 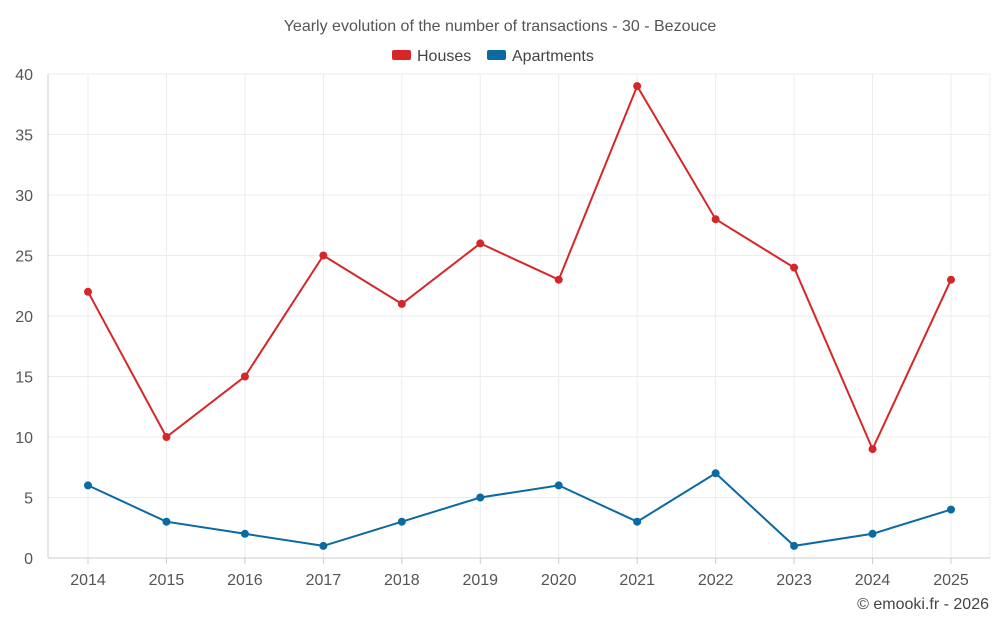 What do you see at coordinates (923, 604) in the screenshot?
I see `credit-text: © emooki.fr - 2026` at bounding box center [923, 604].